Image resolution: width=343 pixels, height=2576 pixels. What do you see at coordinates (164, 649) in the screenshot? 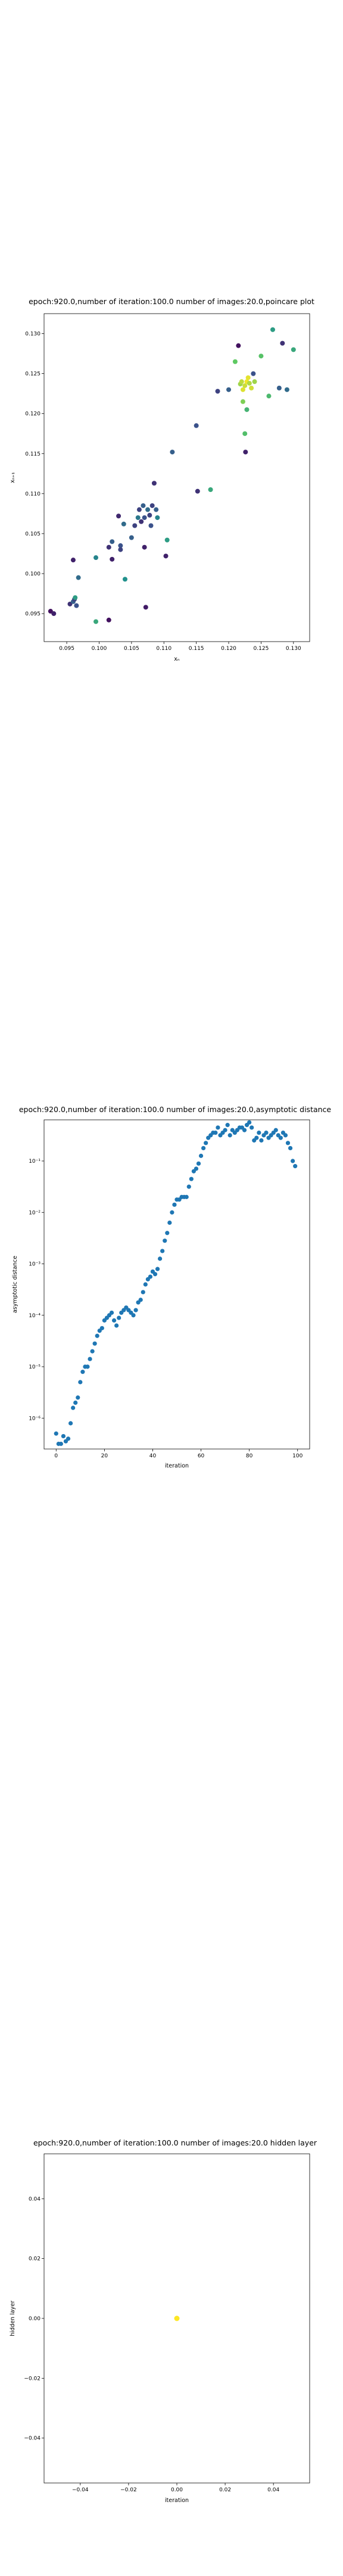
I see `poincare-xtick-label: 0.110` at bounding box center [164, 649].